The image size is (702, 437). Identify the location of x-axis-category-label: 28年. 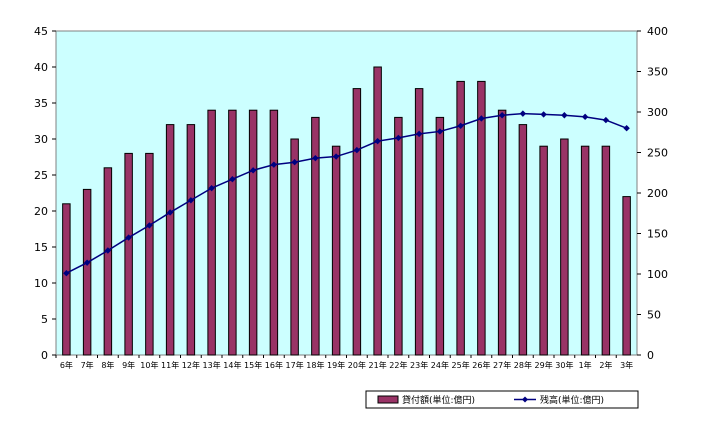
(523, 365).